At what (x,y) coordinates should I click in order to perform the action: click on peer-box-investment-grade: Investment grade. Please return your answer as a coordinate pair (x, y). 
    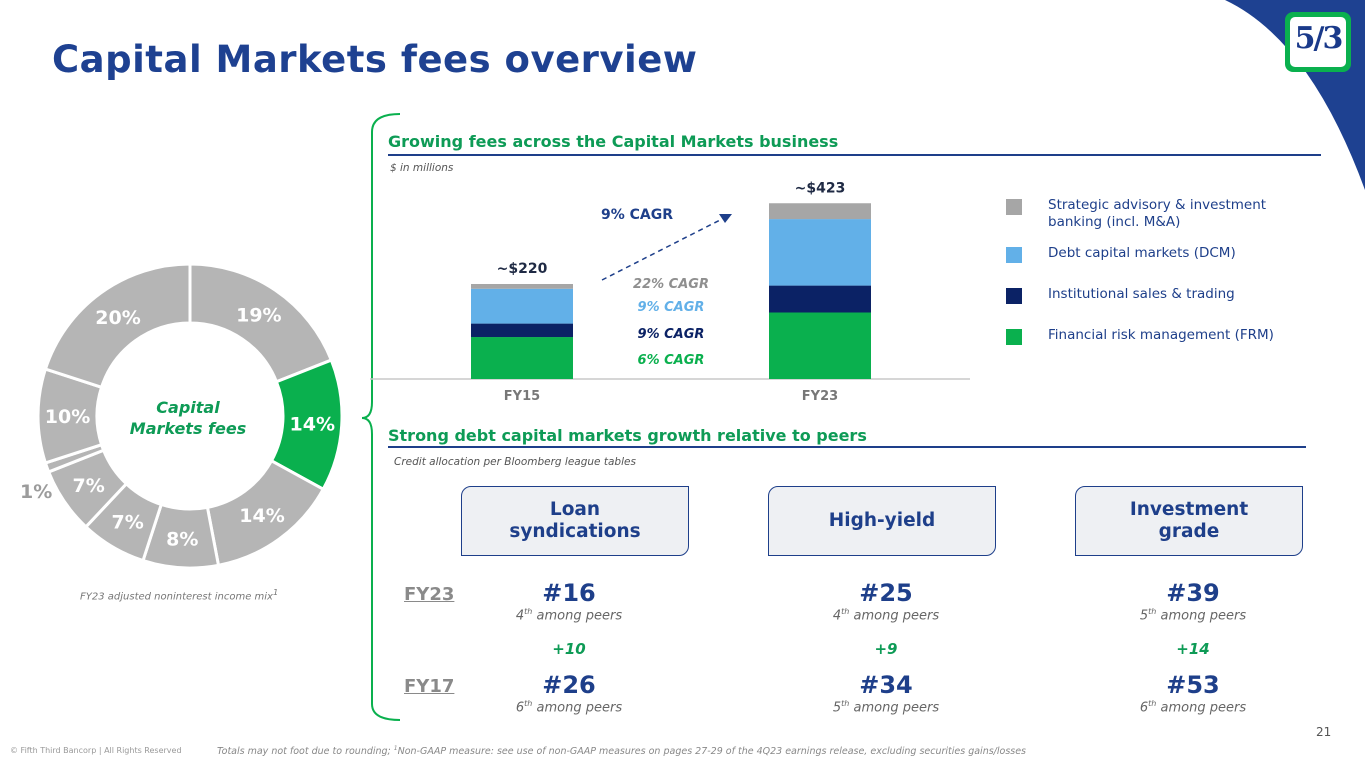
    Looking at the image, I should click on (1189, 521).